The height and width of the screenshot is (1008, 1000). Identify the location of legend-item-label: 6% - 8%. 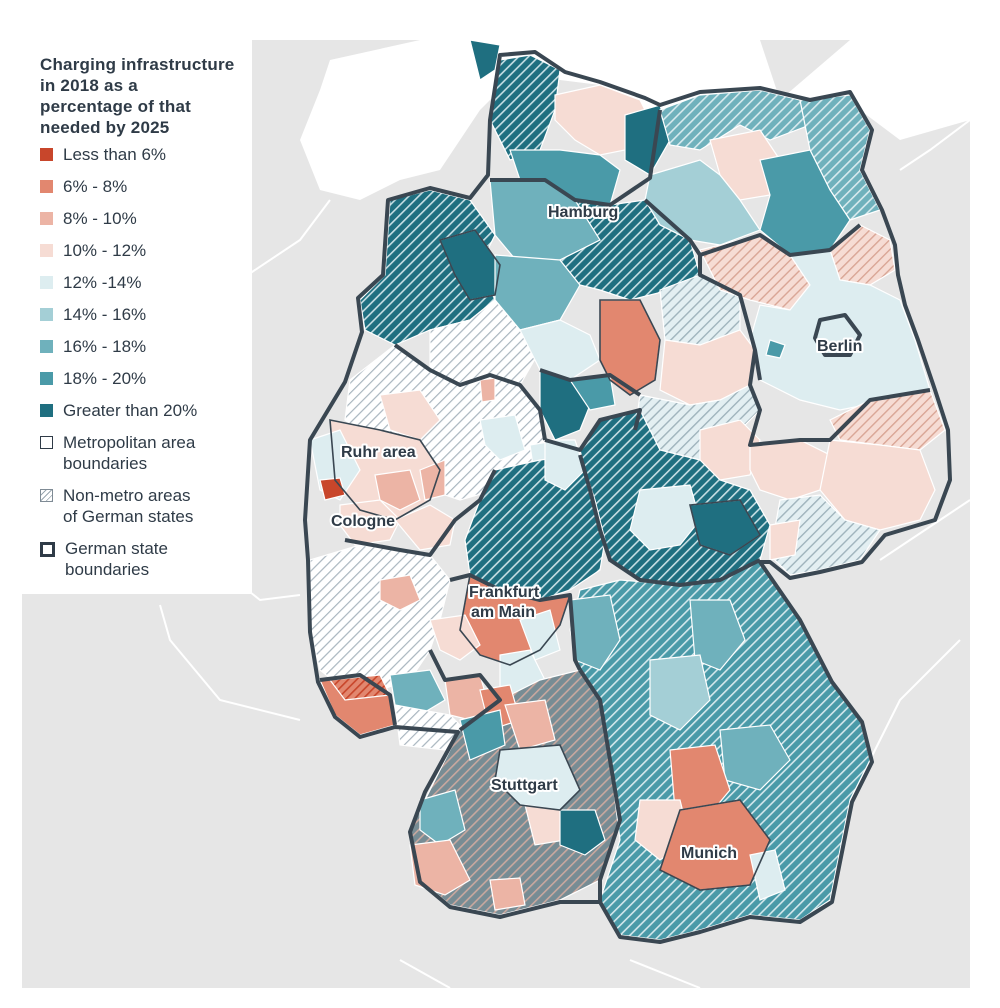
(95, 186).